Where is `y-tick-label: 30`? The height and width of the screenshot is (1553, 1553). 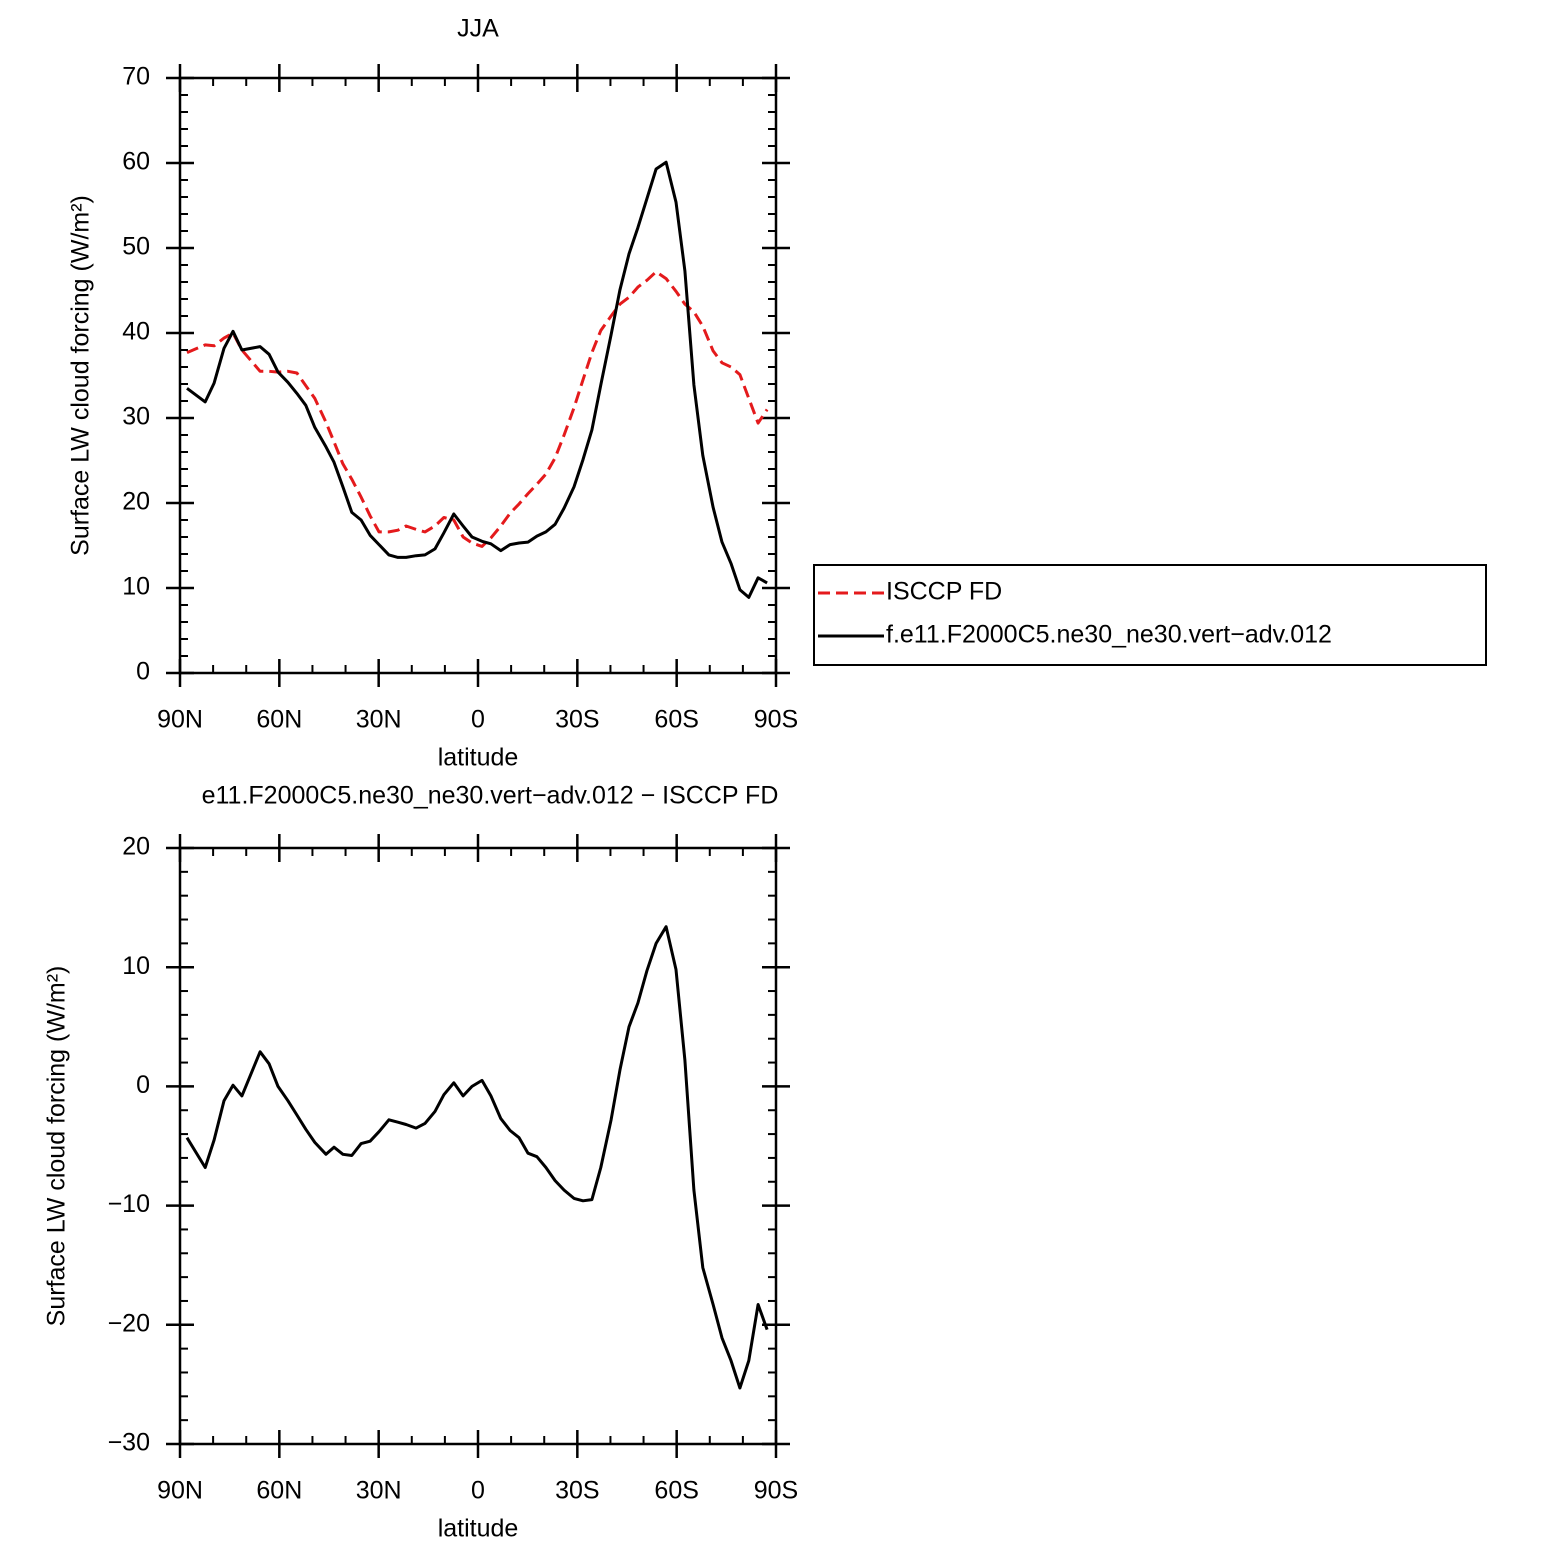 y-tick-label: 30 is located at coordinates (136, 417).